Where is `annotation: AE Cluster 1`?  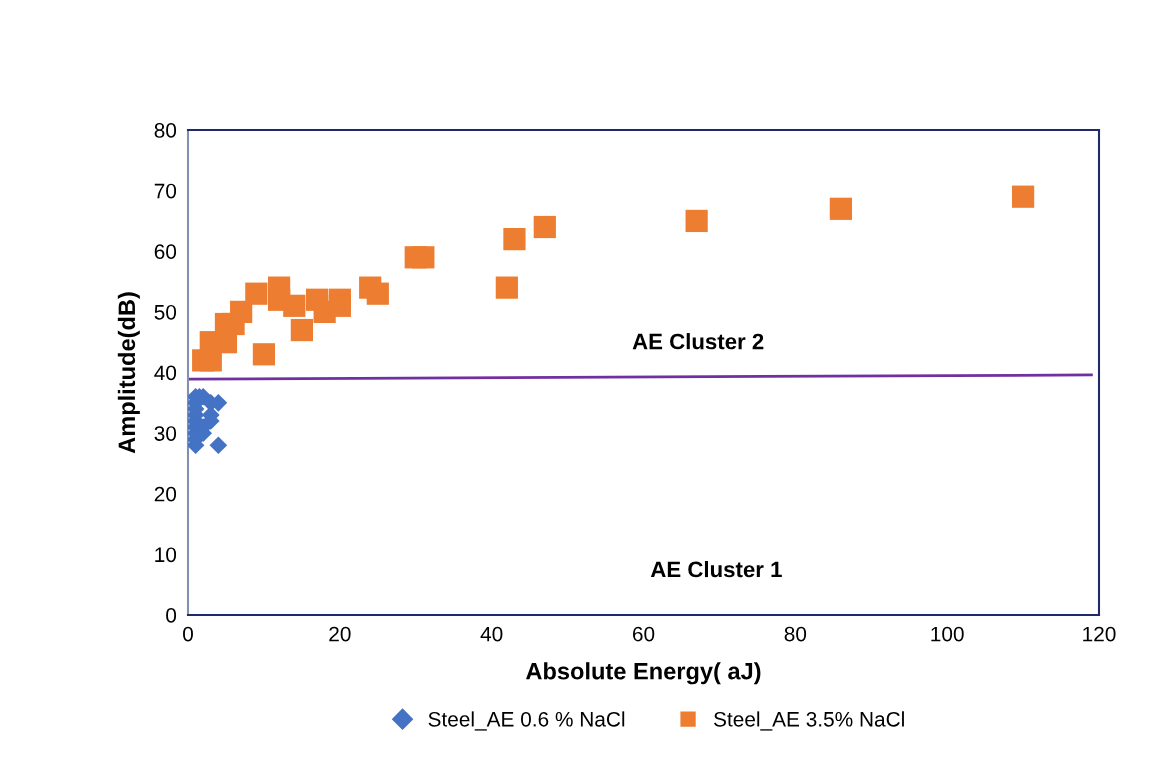
annotation: AE Cluster 1 is located at coordinates (716, 569).